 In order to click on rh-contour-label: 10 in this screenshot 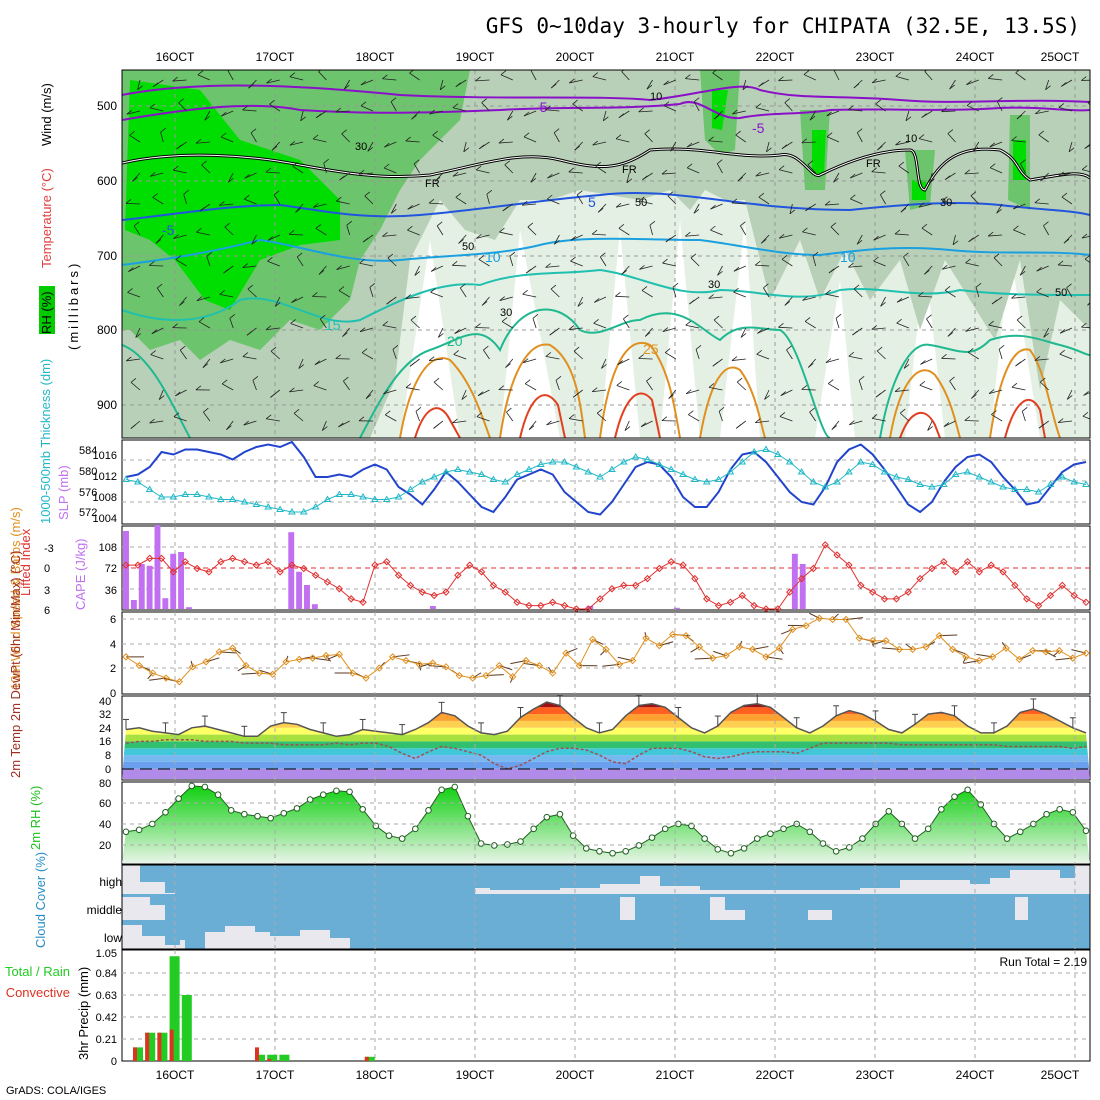, I will do `click(656, 97)`.